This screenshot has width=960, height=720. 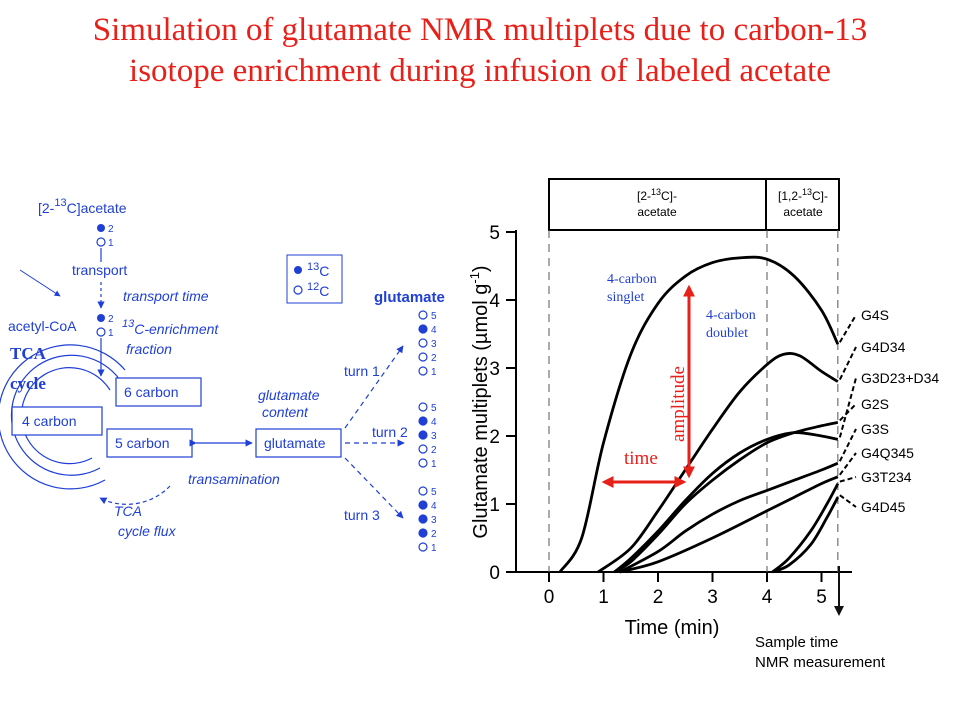 I want to click on c13-legend-label: 13C, so click(x=318, y=270).